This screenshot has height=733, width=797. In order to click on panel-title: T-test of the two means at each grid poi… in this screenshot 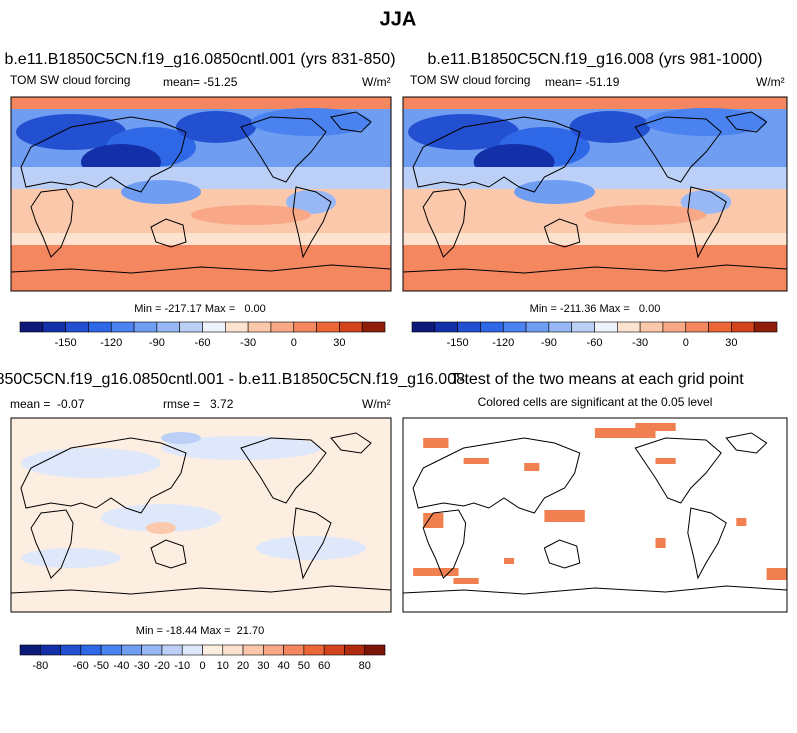, I will do `click(597, 379)`.